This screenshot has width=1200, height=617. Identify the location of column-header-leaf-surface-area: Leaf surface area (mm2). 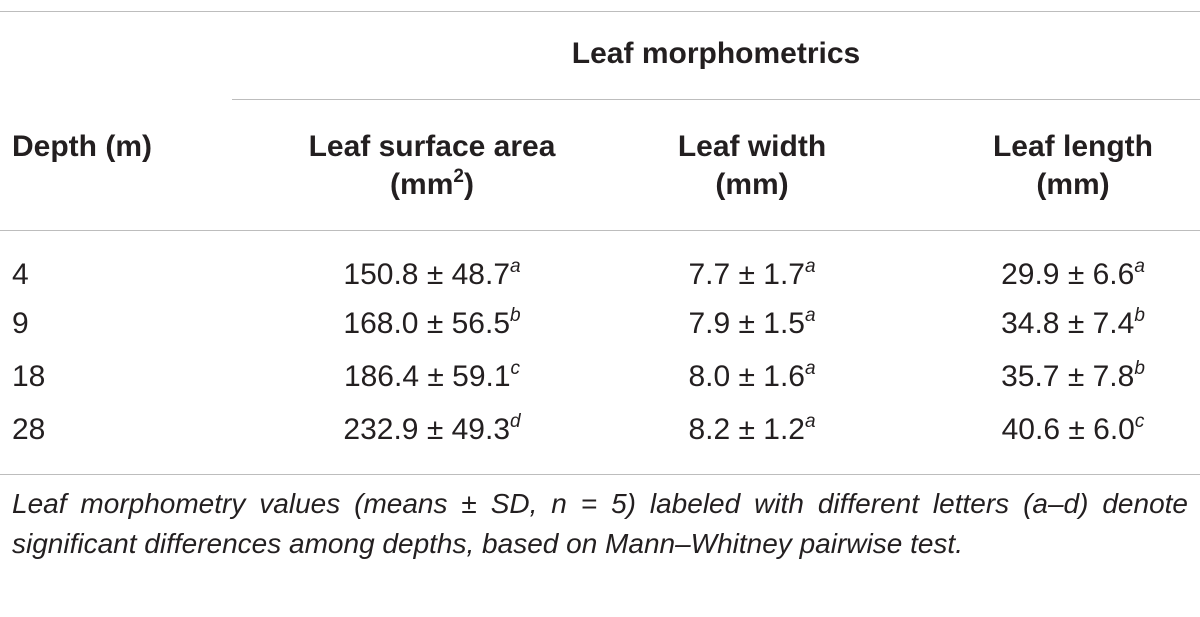
(432, 166).